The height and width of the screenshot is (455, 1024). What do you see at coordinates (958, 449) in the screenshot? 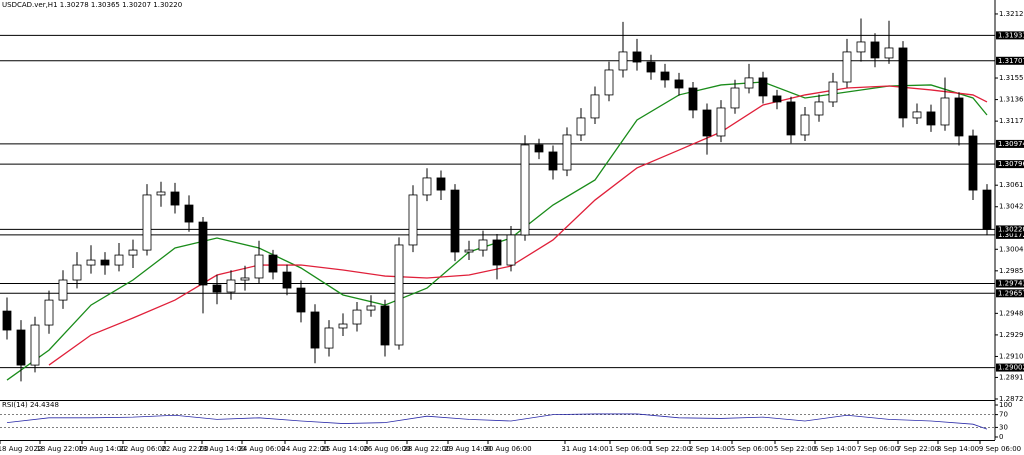
I see `time-label: 8 Sep 14:00` at bounding box center [958, 449].